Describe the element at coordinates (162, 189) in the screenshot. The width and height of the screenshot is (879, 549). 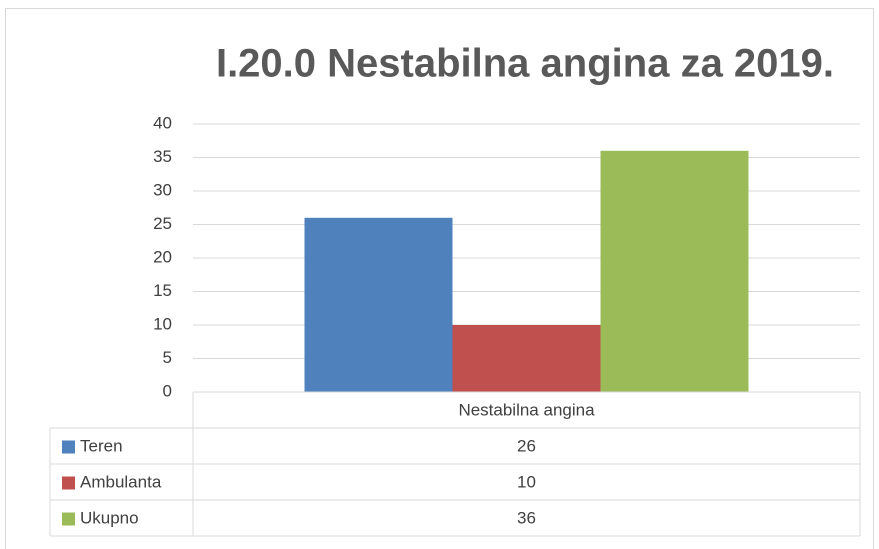
I see `y-tick-label: 30` at that location.